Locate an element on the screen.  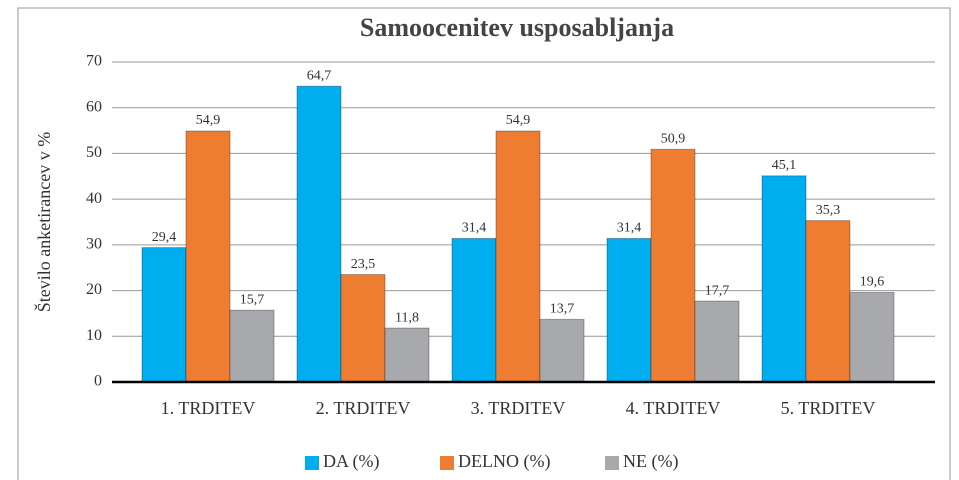
x-tick-label: 4. TRDITEV is located at coordinates (673, 408).